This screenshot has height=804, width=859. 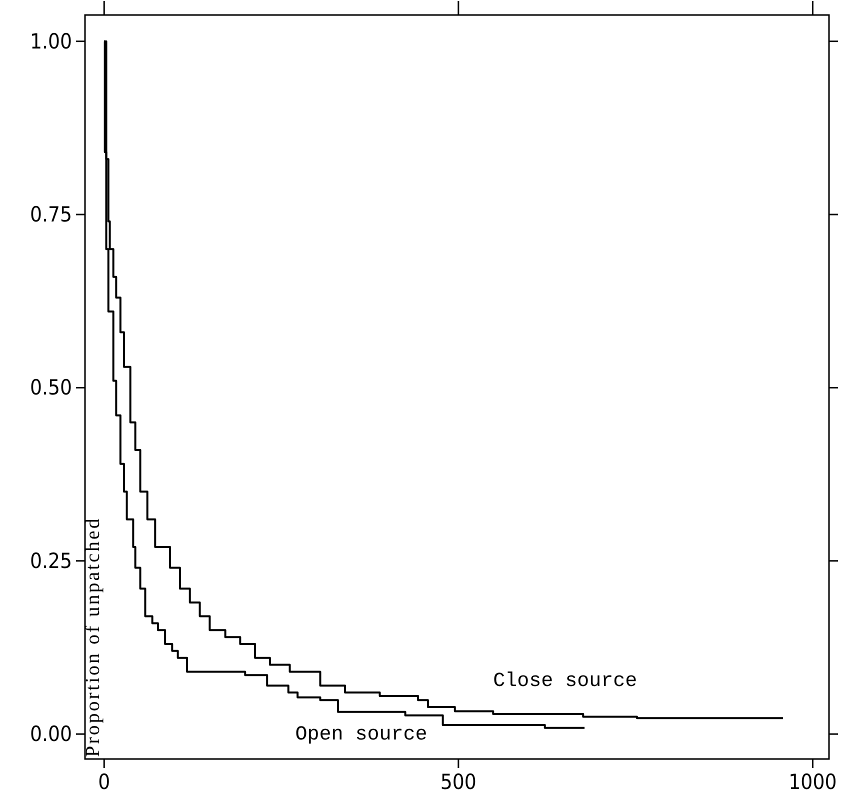 I want to click on x-tick-label: 500, so click(x=458, y=782).